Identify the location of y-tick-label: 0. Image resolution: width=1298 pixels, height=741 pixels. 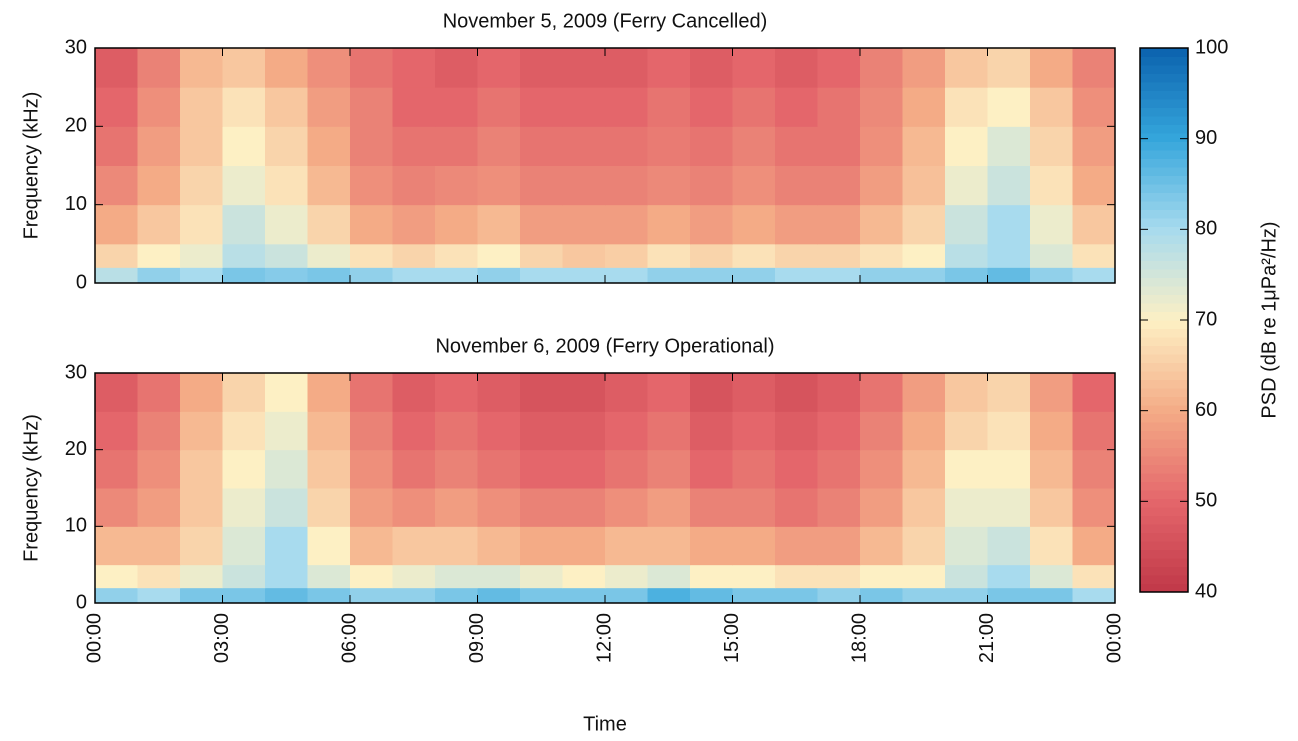
(81, 602).